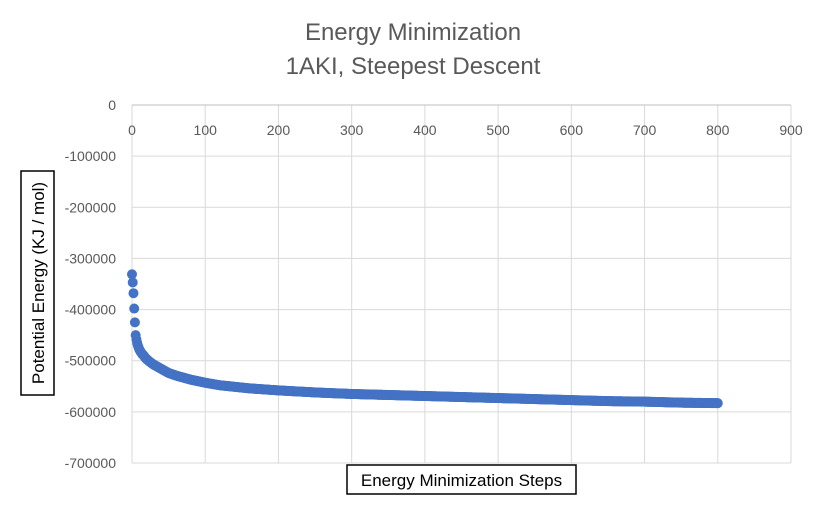 This screenshot has height=518, width=820. What do you see at coordinates (91, 207) in the screenshot?
I see `y-tick-label: -200000` at bounding box center [91, 207].